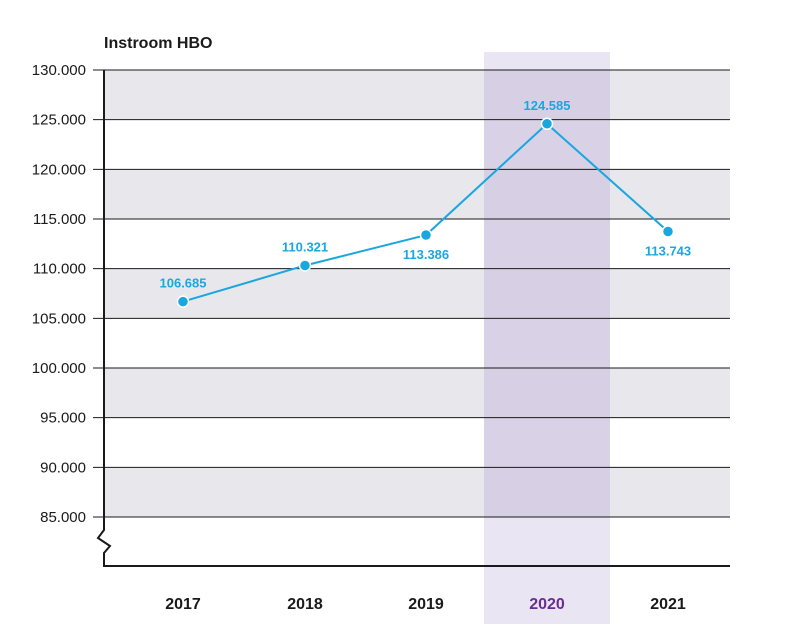  What do you see at coordinates (305, 604) in the screenshot?
I see `x-tick-label: 2018` at bounding box center [305, 604].